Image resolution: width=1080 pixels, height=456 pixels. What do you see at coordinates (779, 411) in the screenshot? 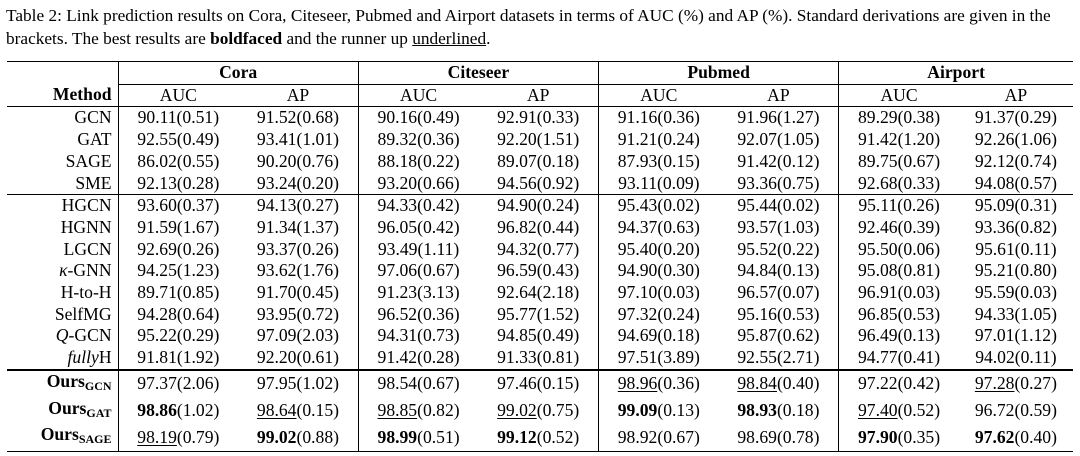
I see `result-cell: 98.93(0.18)` at bounding box center [779, 411].